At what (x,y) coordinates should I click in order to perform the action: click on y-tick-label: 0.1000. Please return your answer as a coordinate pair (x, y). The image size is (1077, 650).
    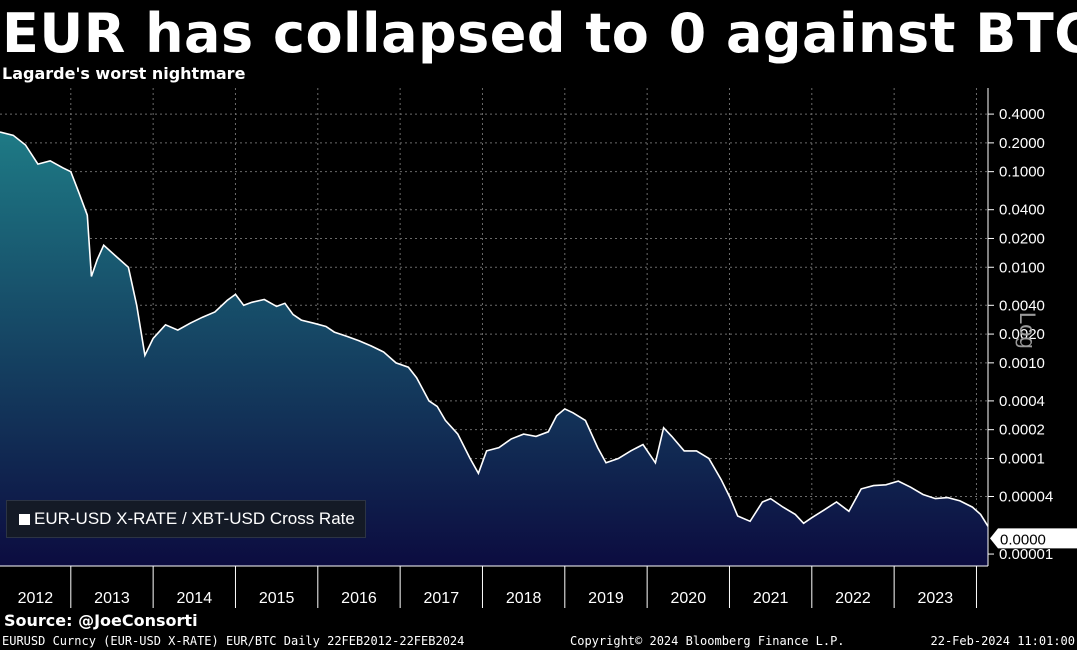
    Looking at the image, I should click on (1022, 172).